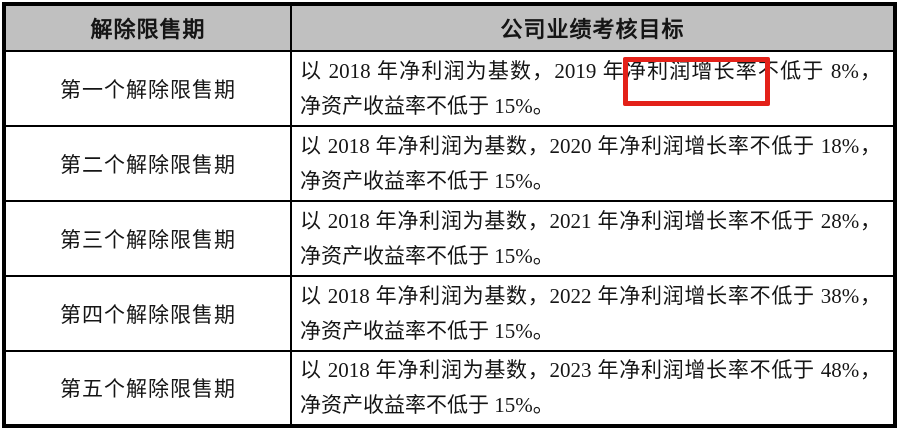 This screenshot has height=428, width=901. I want to click on goal-text-line1: 以 2018 年净利润为基数，2019 年净利润增长率不低于 8%，, so click(590, 70).